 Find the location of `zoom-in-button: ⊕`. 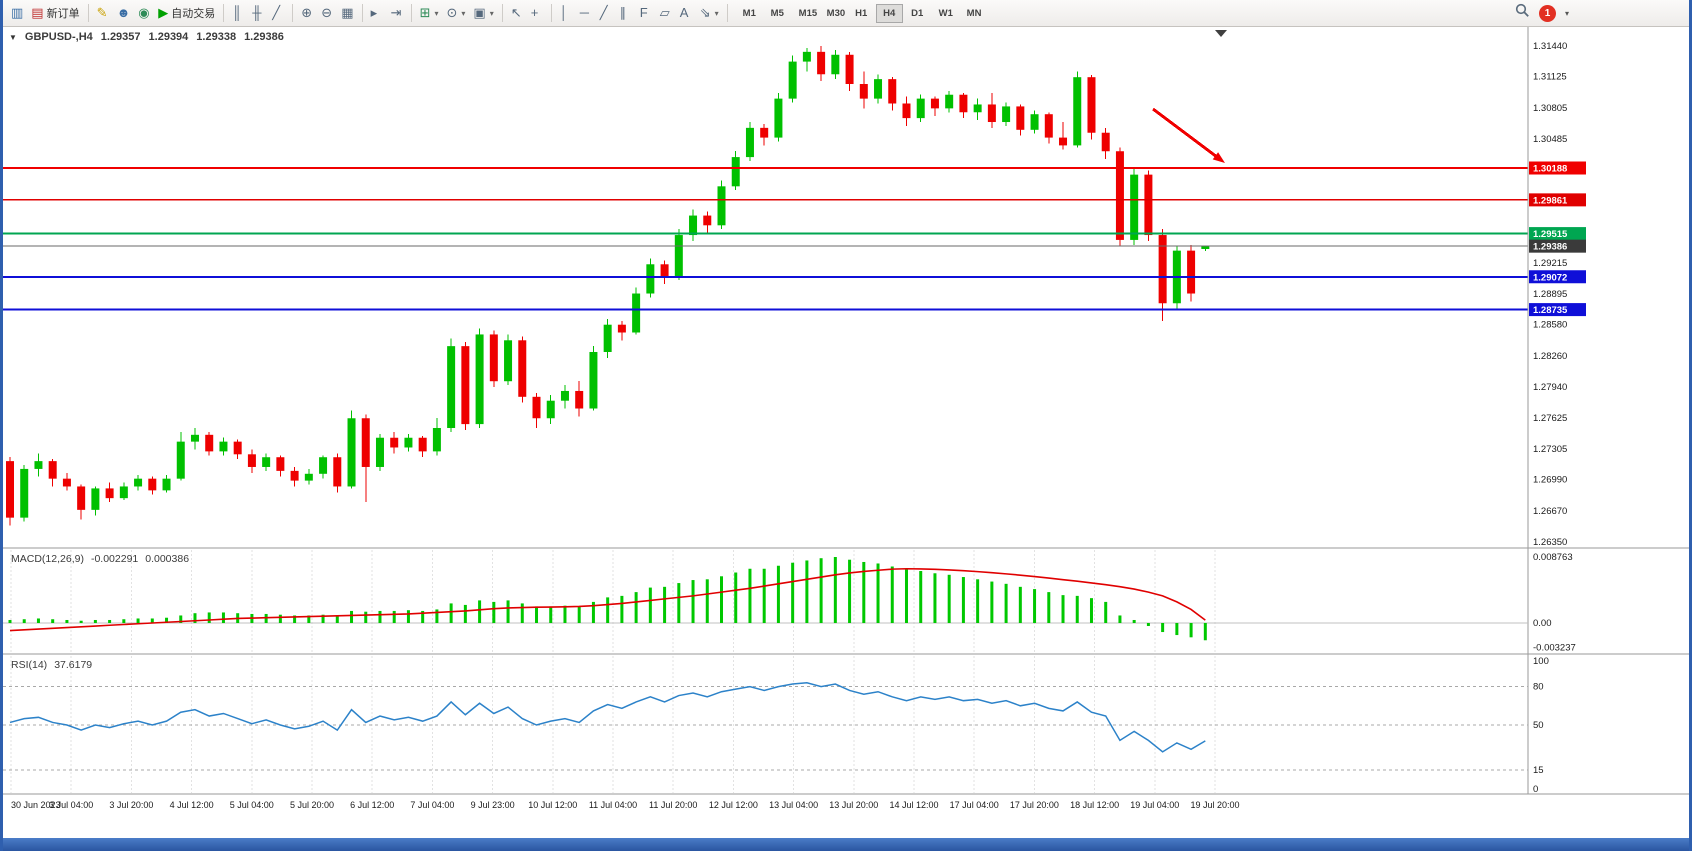

zoom-in-button: ⊕ is located at coordinates (307, 13).